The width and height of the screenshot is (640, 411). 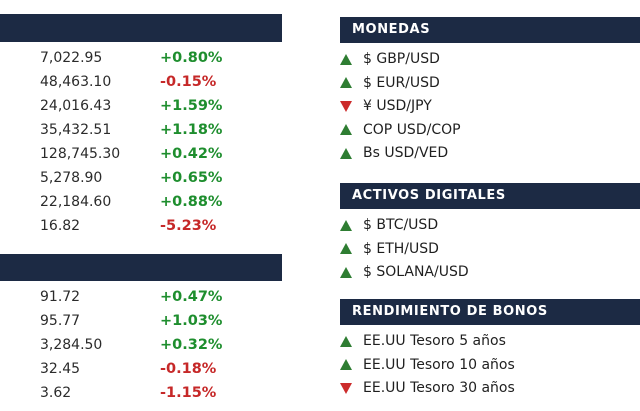 I want to click on activos-list: $ BTC/USD $ ETH/USD $ SOLANA/USD, so click(x=490, y=249).